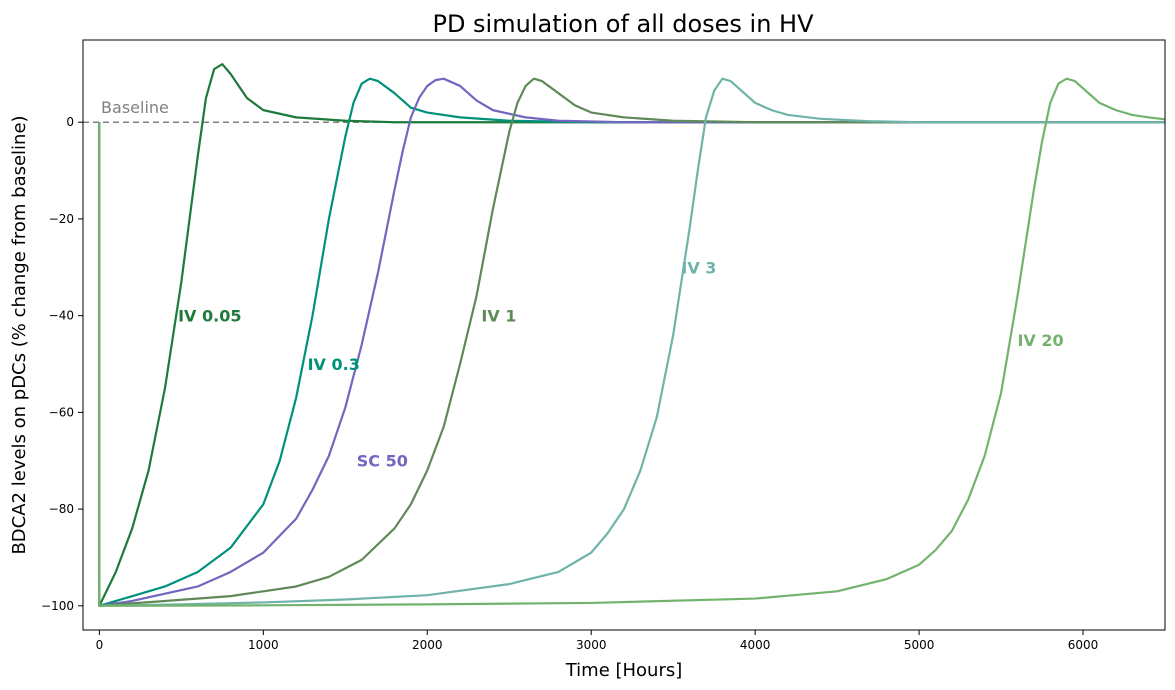  Describe the element at coordinates (755, 645) in the screenshot. I see `x-tick-label: 4000` at that location.